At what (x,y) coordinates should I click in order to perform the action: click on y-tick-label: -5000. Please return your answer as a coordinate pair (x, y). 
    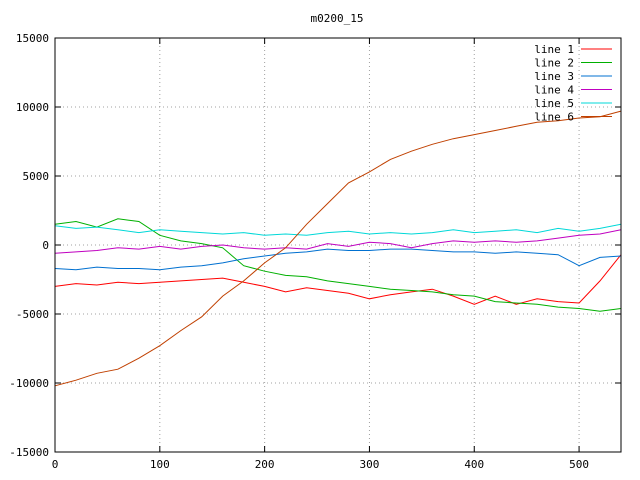
    Looking at the image, I should click on (32, 314).